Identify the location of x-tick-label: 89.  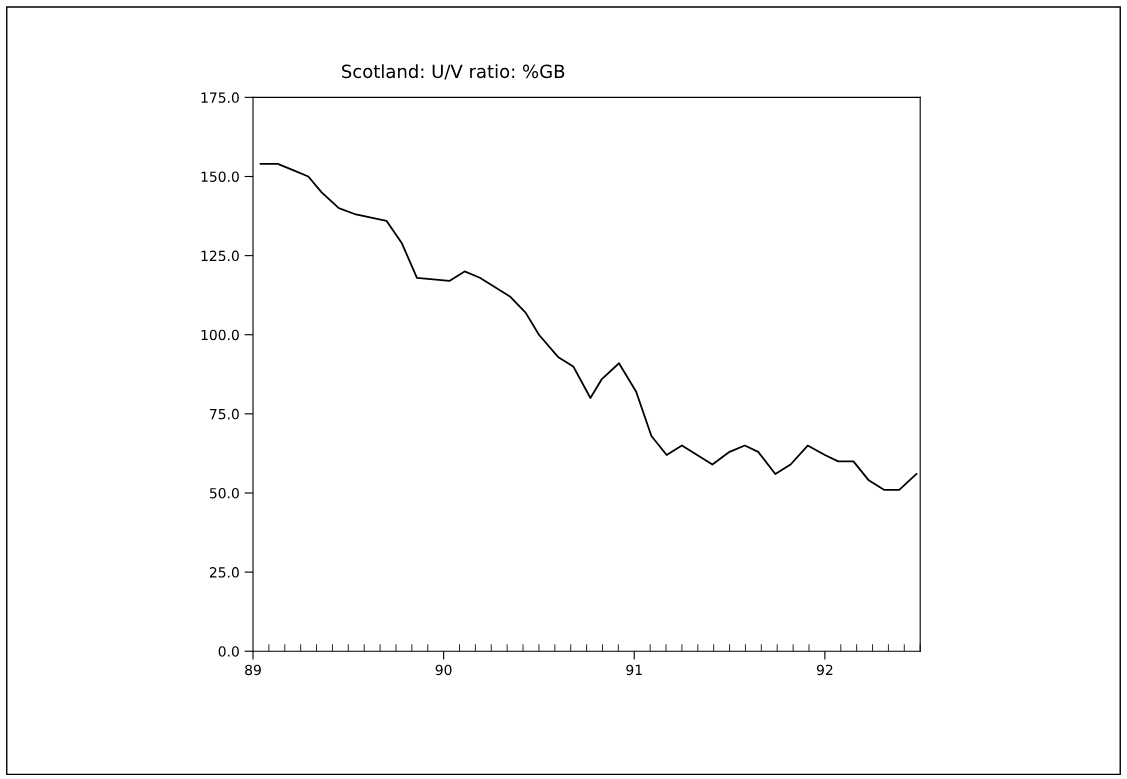
(253, 670).